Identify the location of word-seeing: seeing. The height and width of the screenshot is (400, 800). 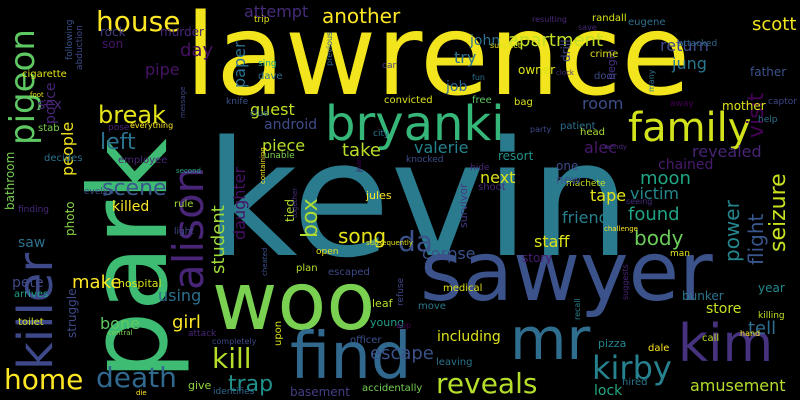
(639, 201).